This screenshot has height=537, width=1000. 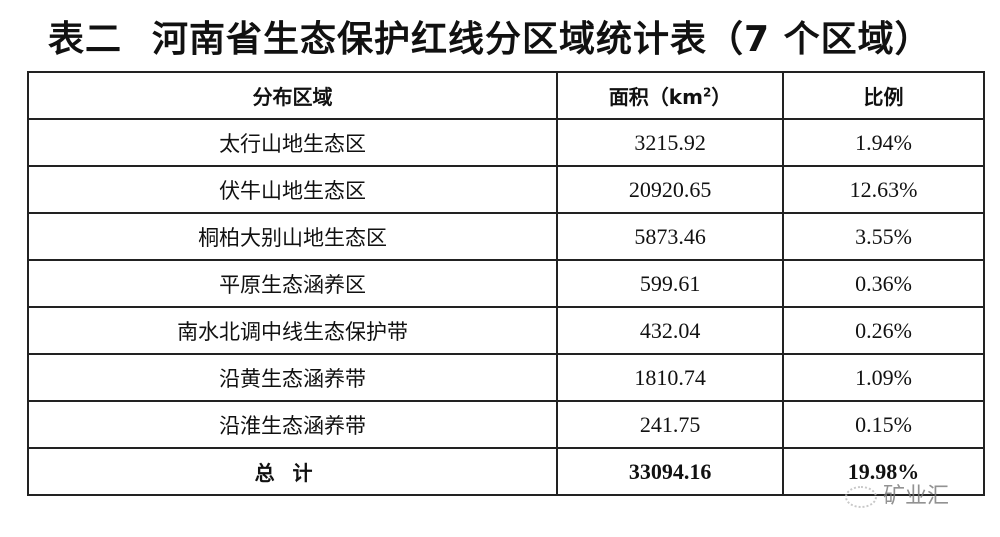 I want to click on table-row: 太行山地生态区 3215.92 1.94%, so click(x=505, y=142).